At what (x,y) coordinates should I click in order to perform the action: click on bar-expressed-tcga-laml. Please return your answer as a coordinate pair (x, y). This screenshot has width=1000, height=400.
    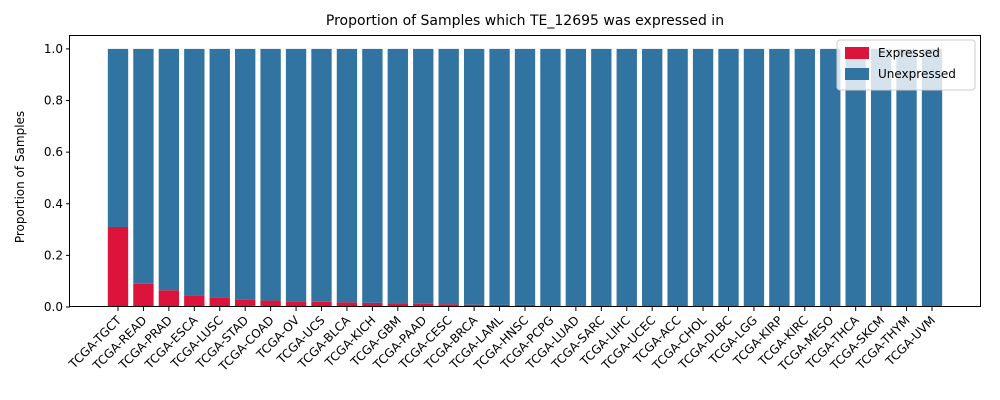
    Looking at the image, I should click on (499, 305).